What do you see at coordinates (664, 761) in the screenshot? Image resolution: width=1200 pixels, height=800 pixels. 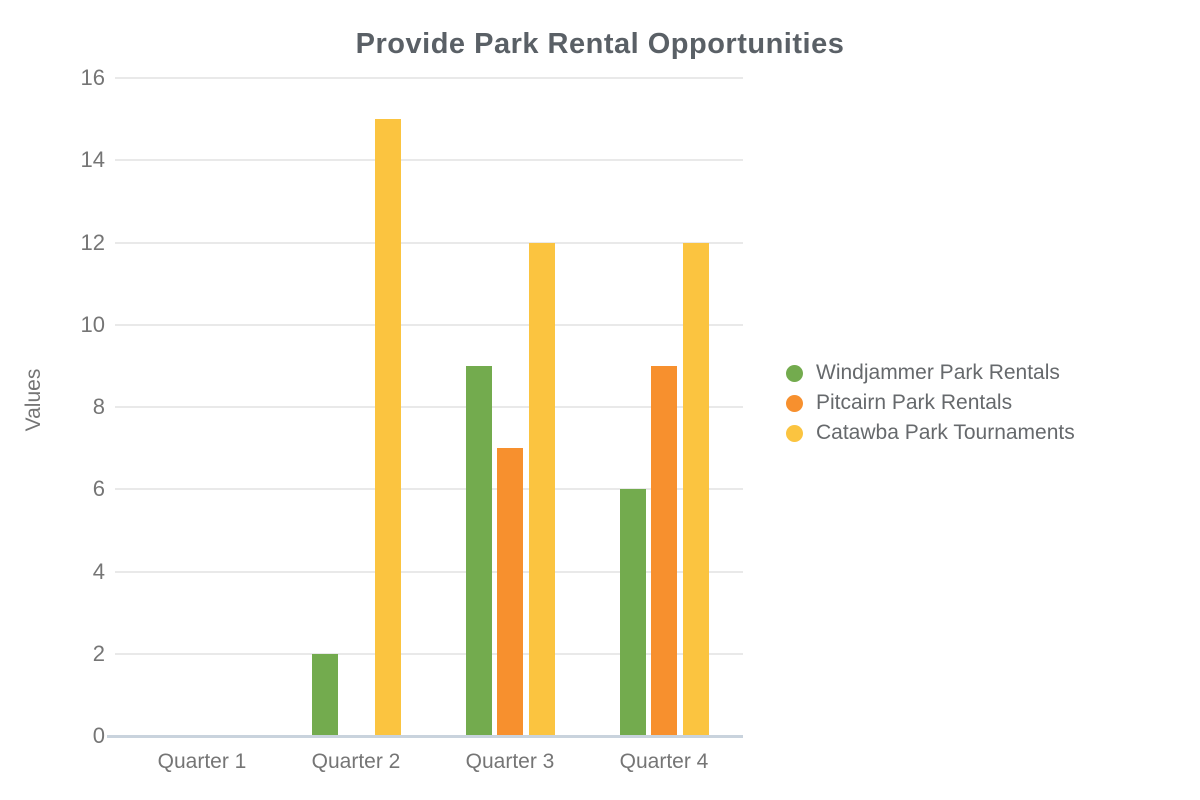 I see `x-tick-label-quarter-4: Quarter 4` at bounding box center [664, 761].